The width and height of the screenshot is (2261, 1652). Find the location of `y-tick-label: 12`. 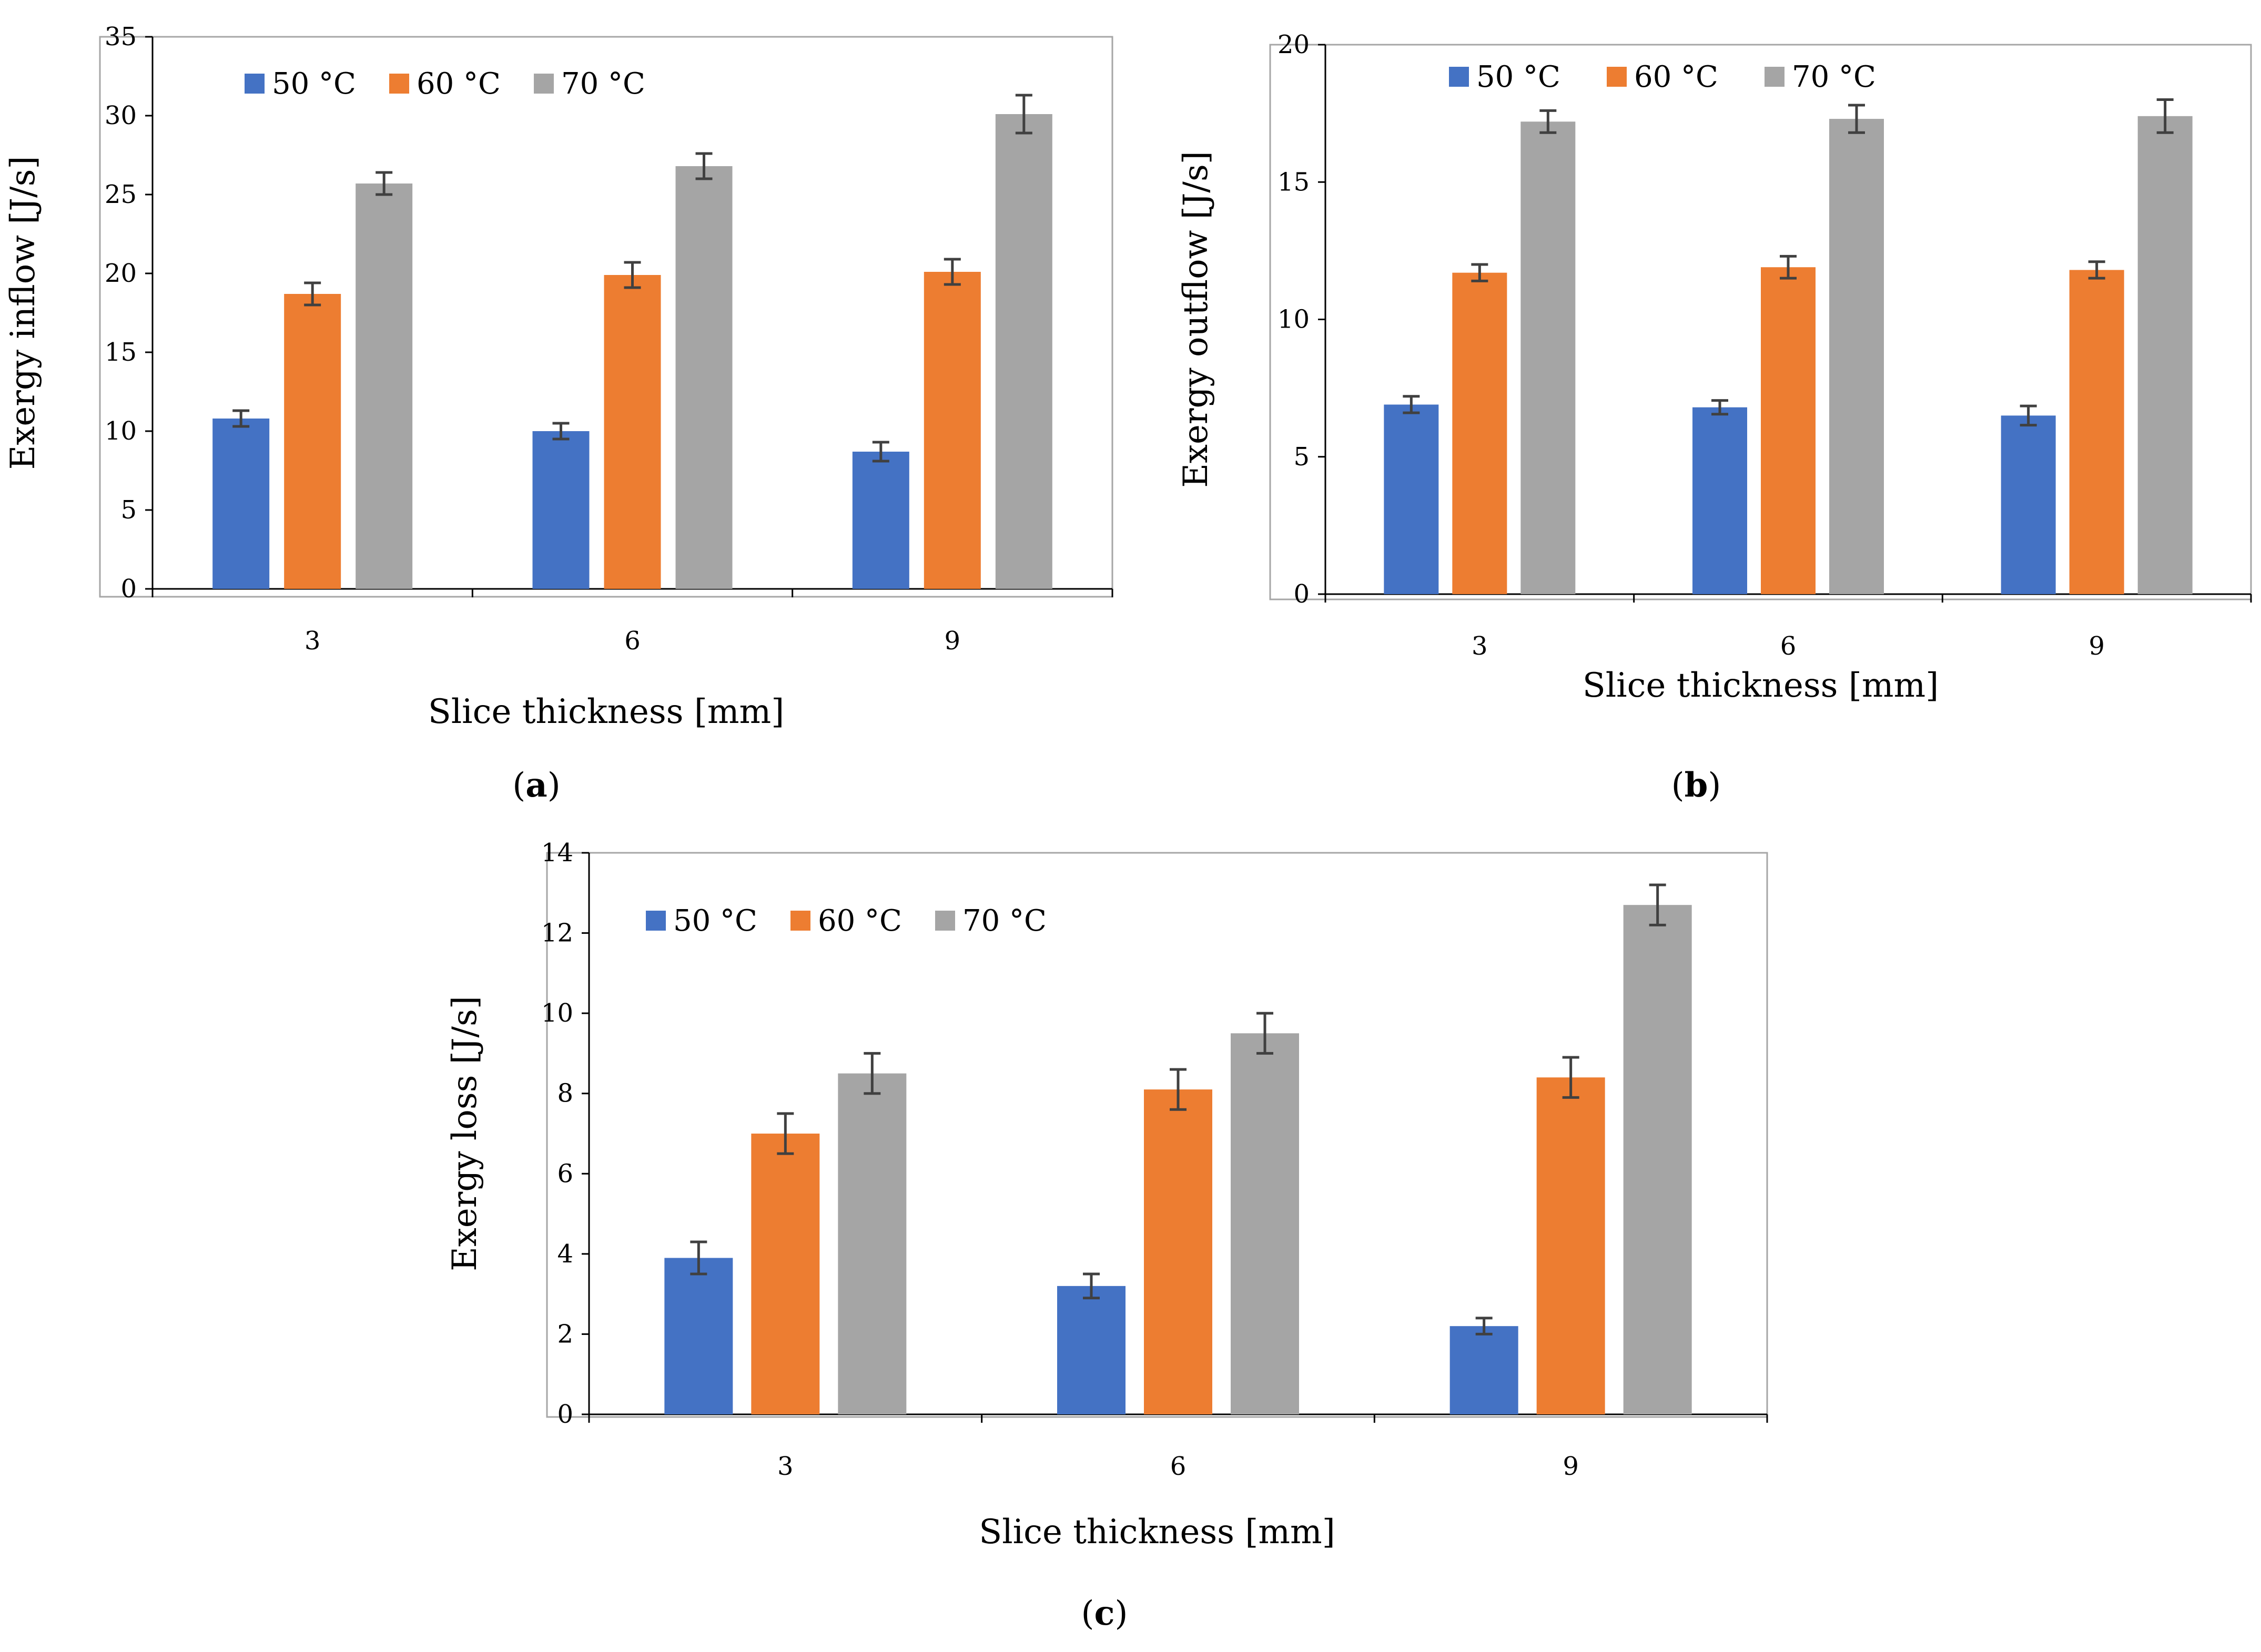

y-tick-label: 12 is located at coordinates (557, 933).